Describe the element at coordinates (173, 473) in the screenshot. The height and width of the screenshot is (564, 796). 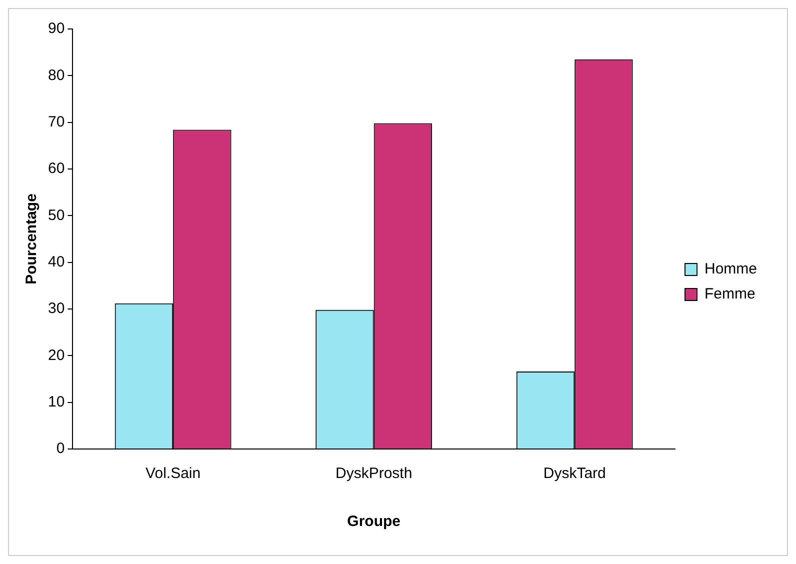
I see `x-tick-label: Vol.Sain` at that location.